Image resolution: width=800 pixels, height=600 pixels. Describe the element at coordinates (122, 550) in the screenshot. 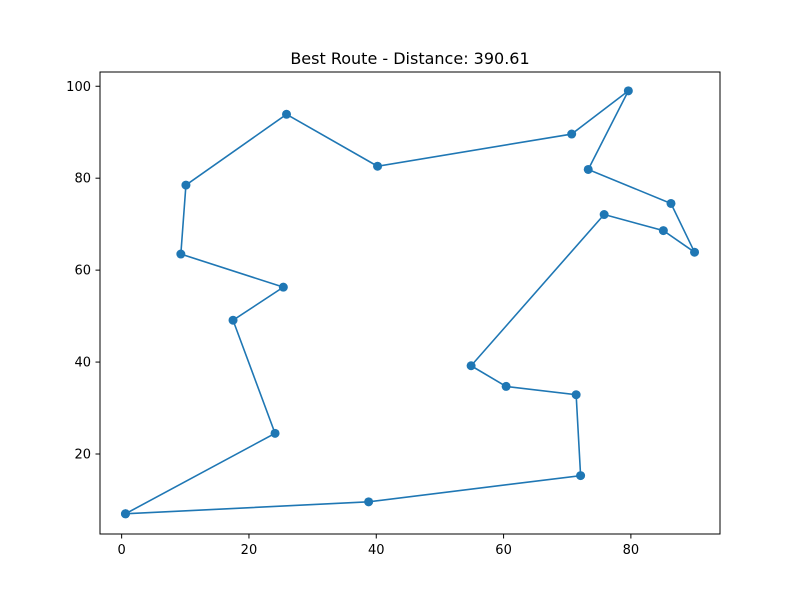

I see `x-tick-label: 0` at that location.